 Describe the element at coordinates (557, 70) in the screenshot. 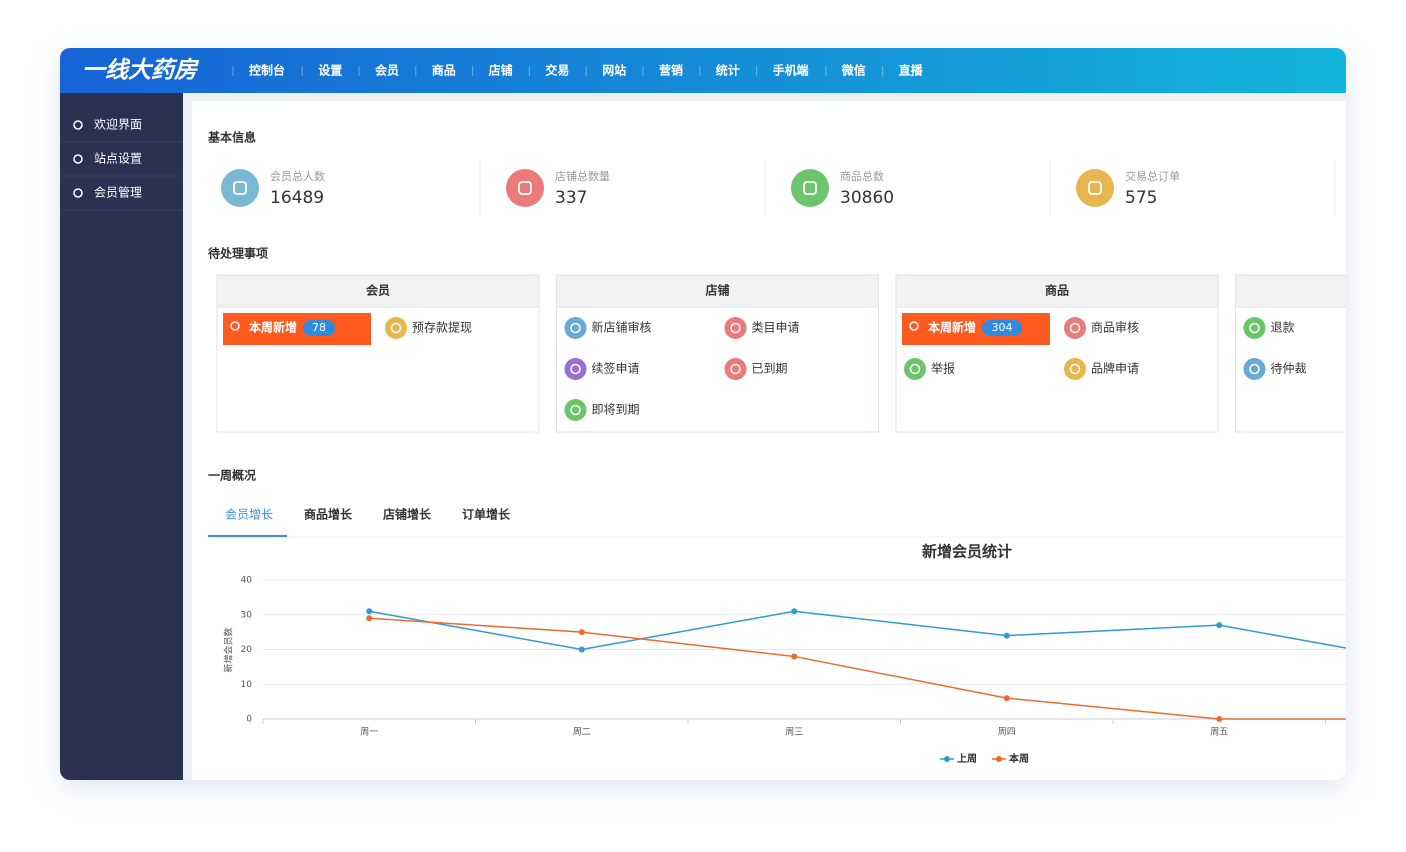

I see `nav-item: 交易` at that location.